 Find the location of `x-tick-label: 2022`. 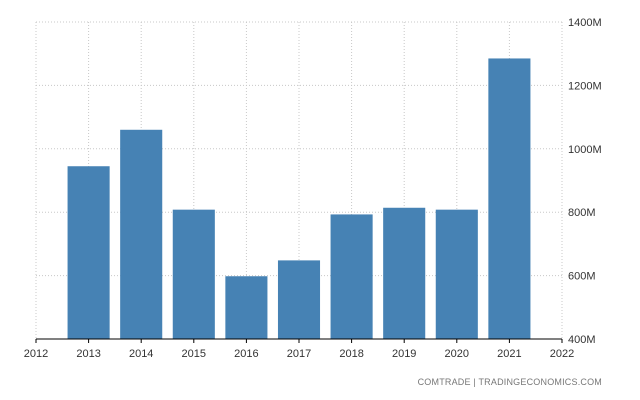

x-tick-label: 2022 is located at coordinates (562, 354).